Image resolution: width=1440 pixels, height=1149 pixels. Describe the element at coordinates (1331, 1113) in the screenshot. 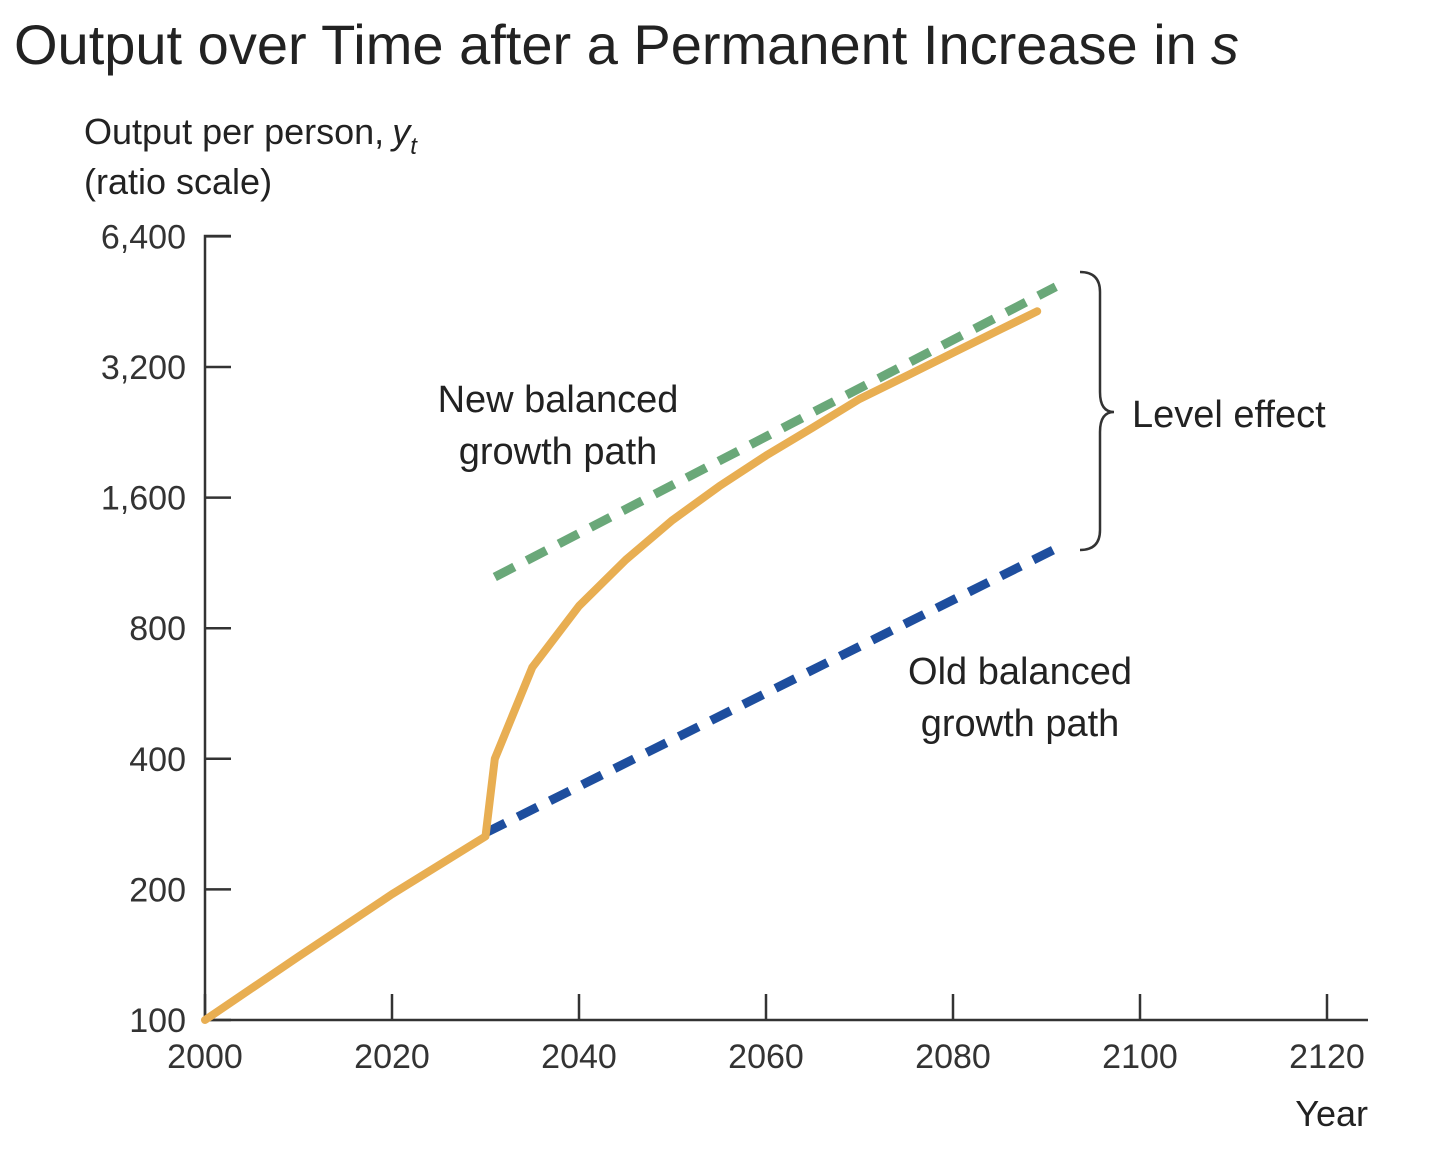

I see `x-axis-label: Year` at that location.